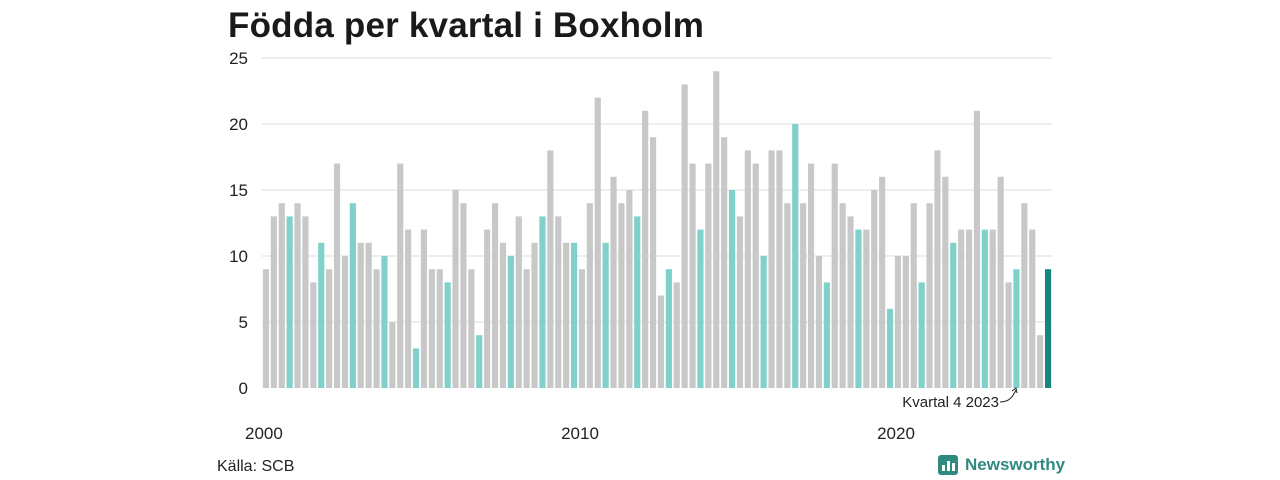 The width and height of the screenshot is (1280, 480). I want to click on x-tick-label: 2000, so click(264, 433).